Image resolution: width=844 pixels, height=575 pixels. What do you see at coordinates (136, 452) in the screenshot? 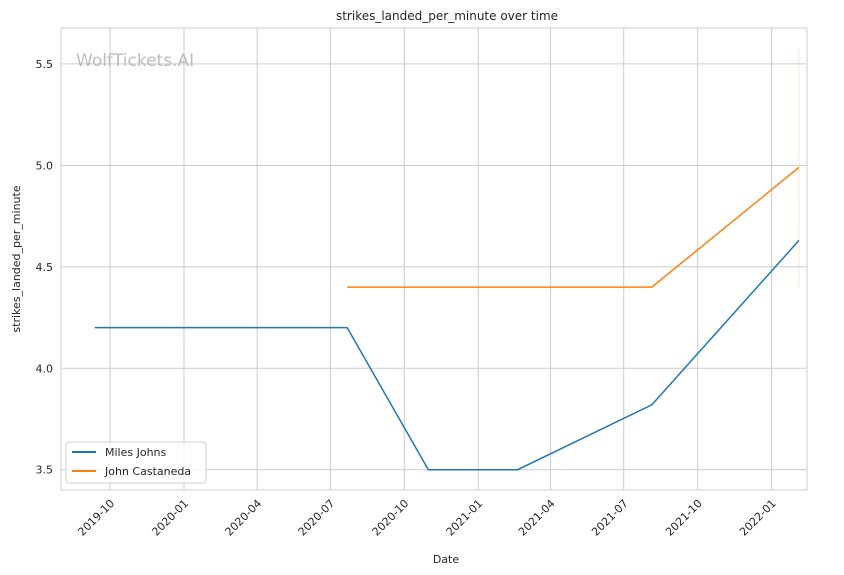
I see `legend-label-miles-johns: Miles Johns` at bounding box center [136, 452].